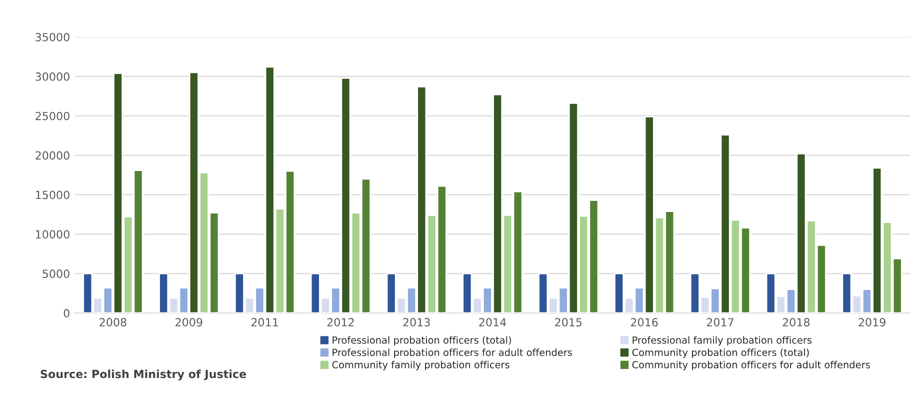 This screenshot has width=923, height=409. I want to click on legend-label: Professional probation officers (total), so click(421, 341).